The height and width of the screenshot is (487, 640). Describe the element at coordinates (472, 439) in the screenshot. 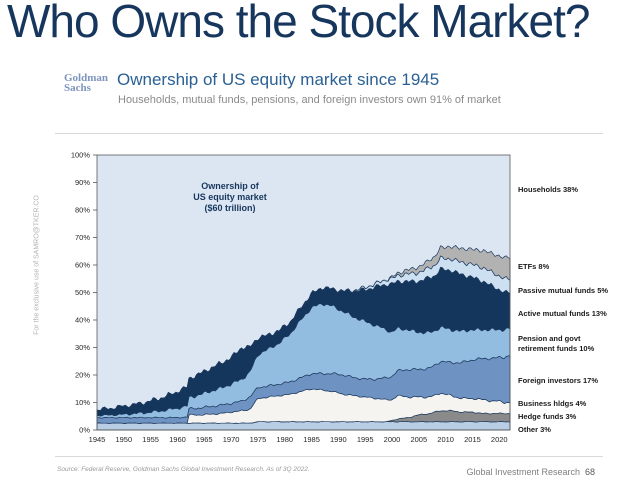

I see `svg-text: 2015` at that location.